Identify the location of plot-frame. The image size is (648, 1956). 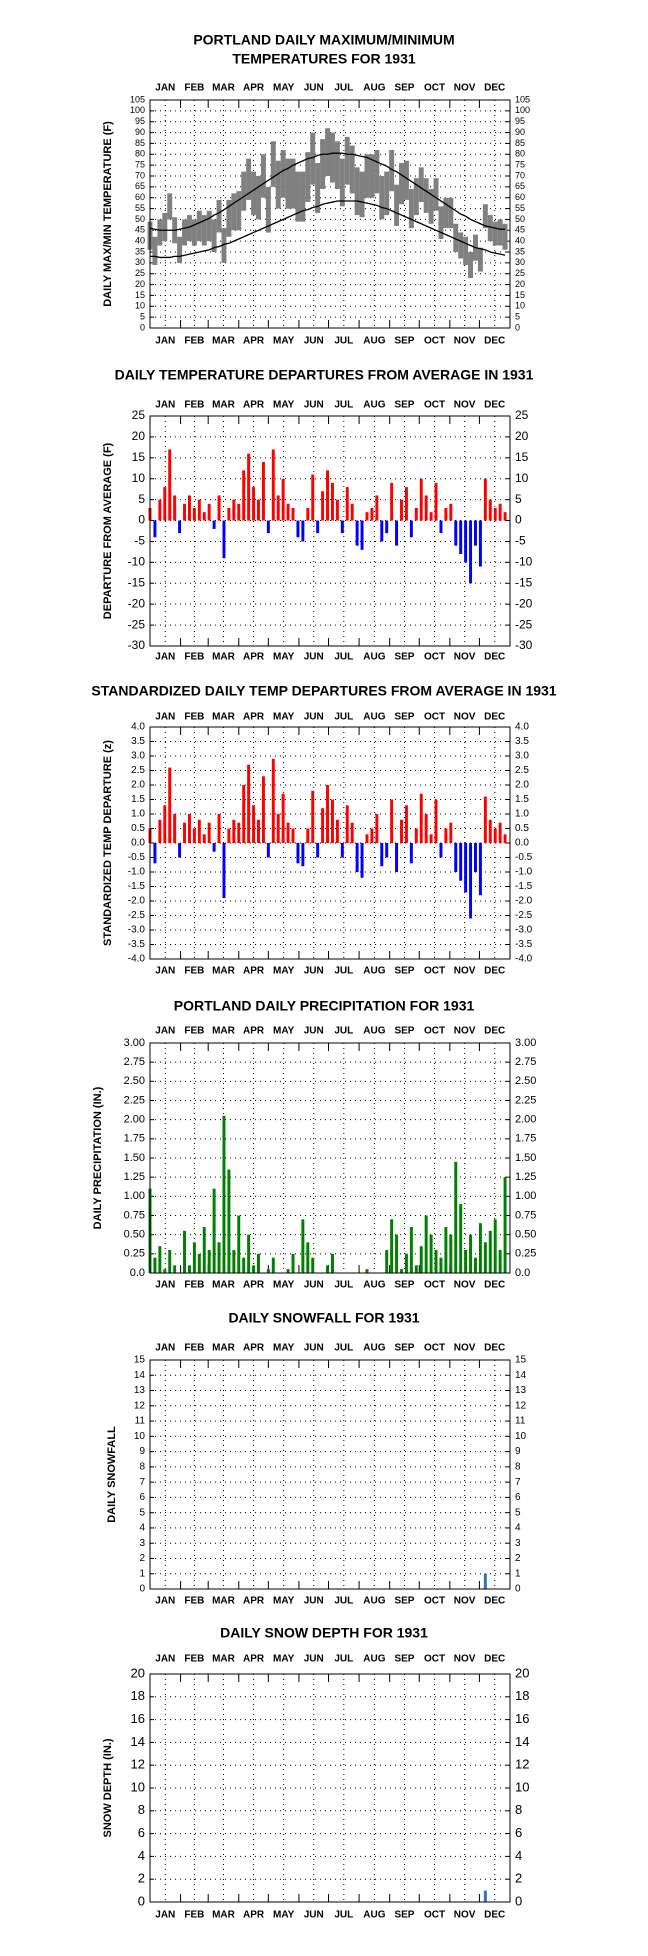
(330, 1788).